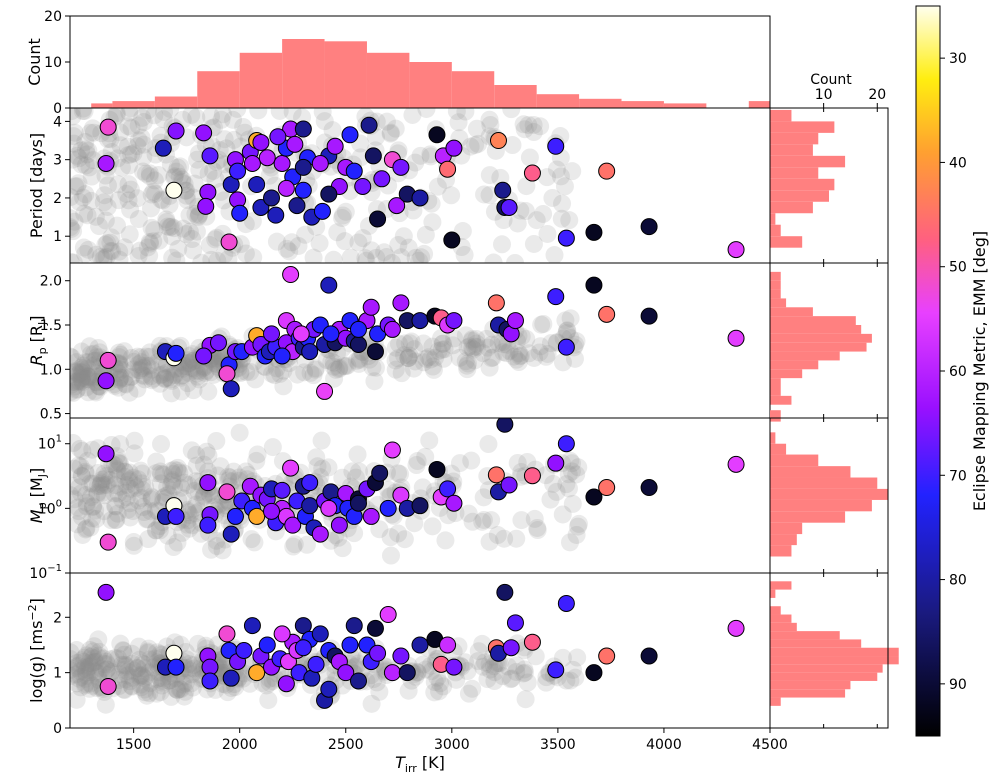 The height and width of the screenshot is (774, 997). What do you see at coordinates (57, 109) in the screenshot?
I see `top-histogram-tick-label: 0` at bounding box center [57, 109].